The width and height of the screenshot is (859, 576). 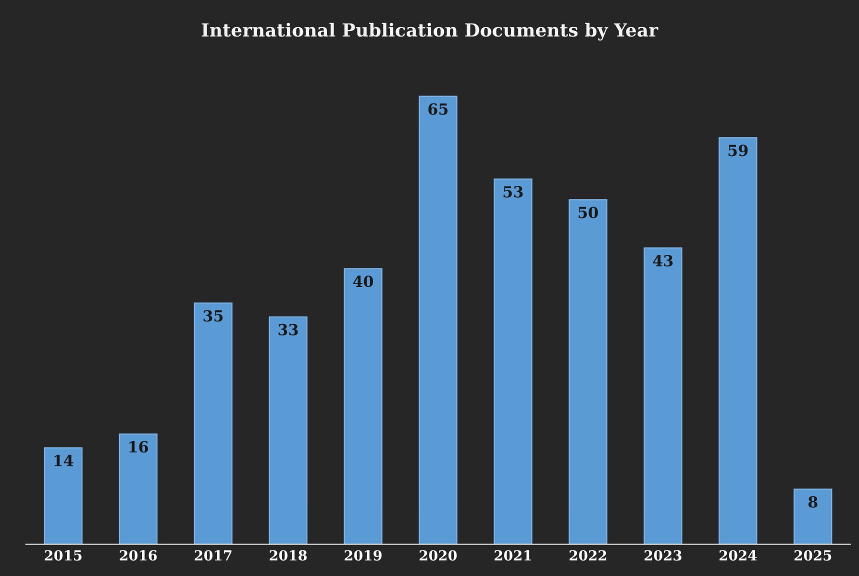 I want to click on data-label: 14, so click(x=64, y=460).